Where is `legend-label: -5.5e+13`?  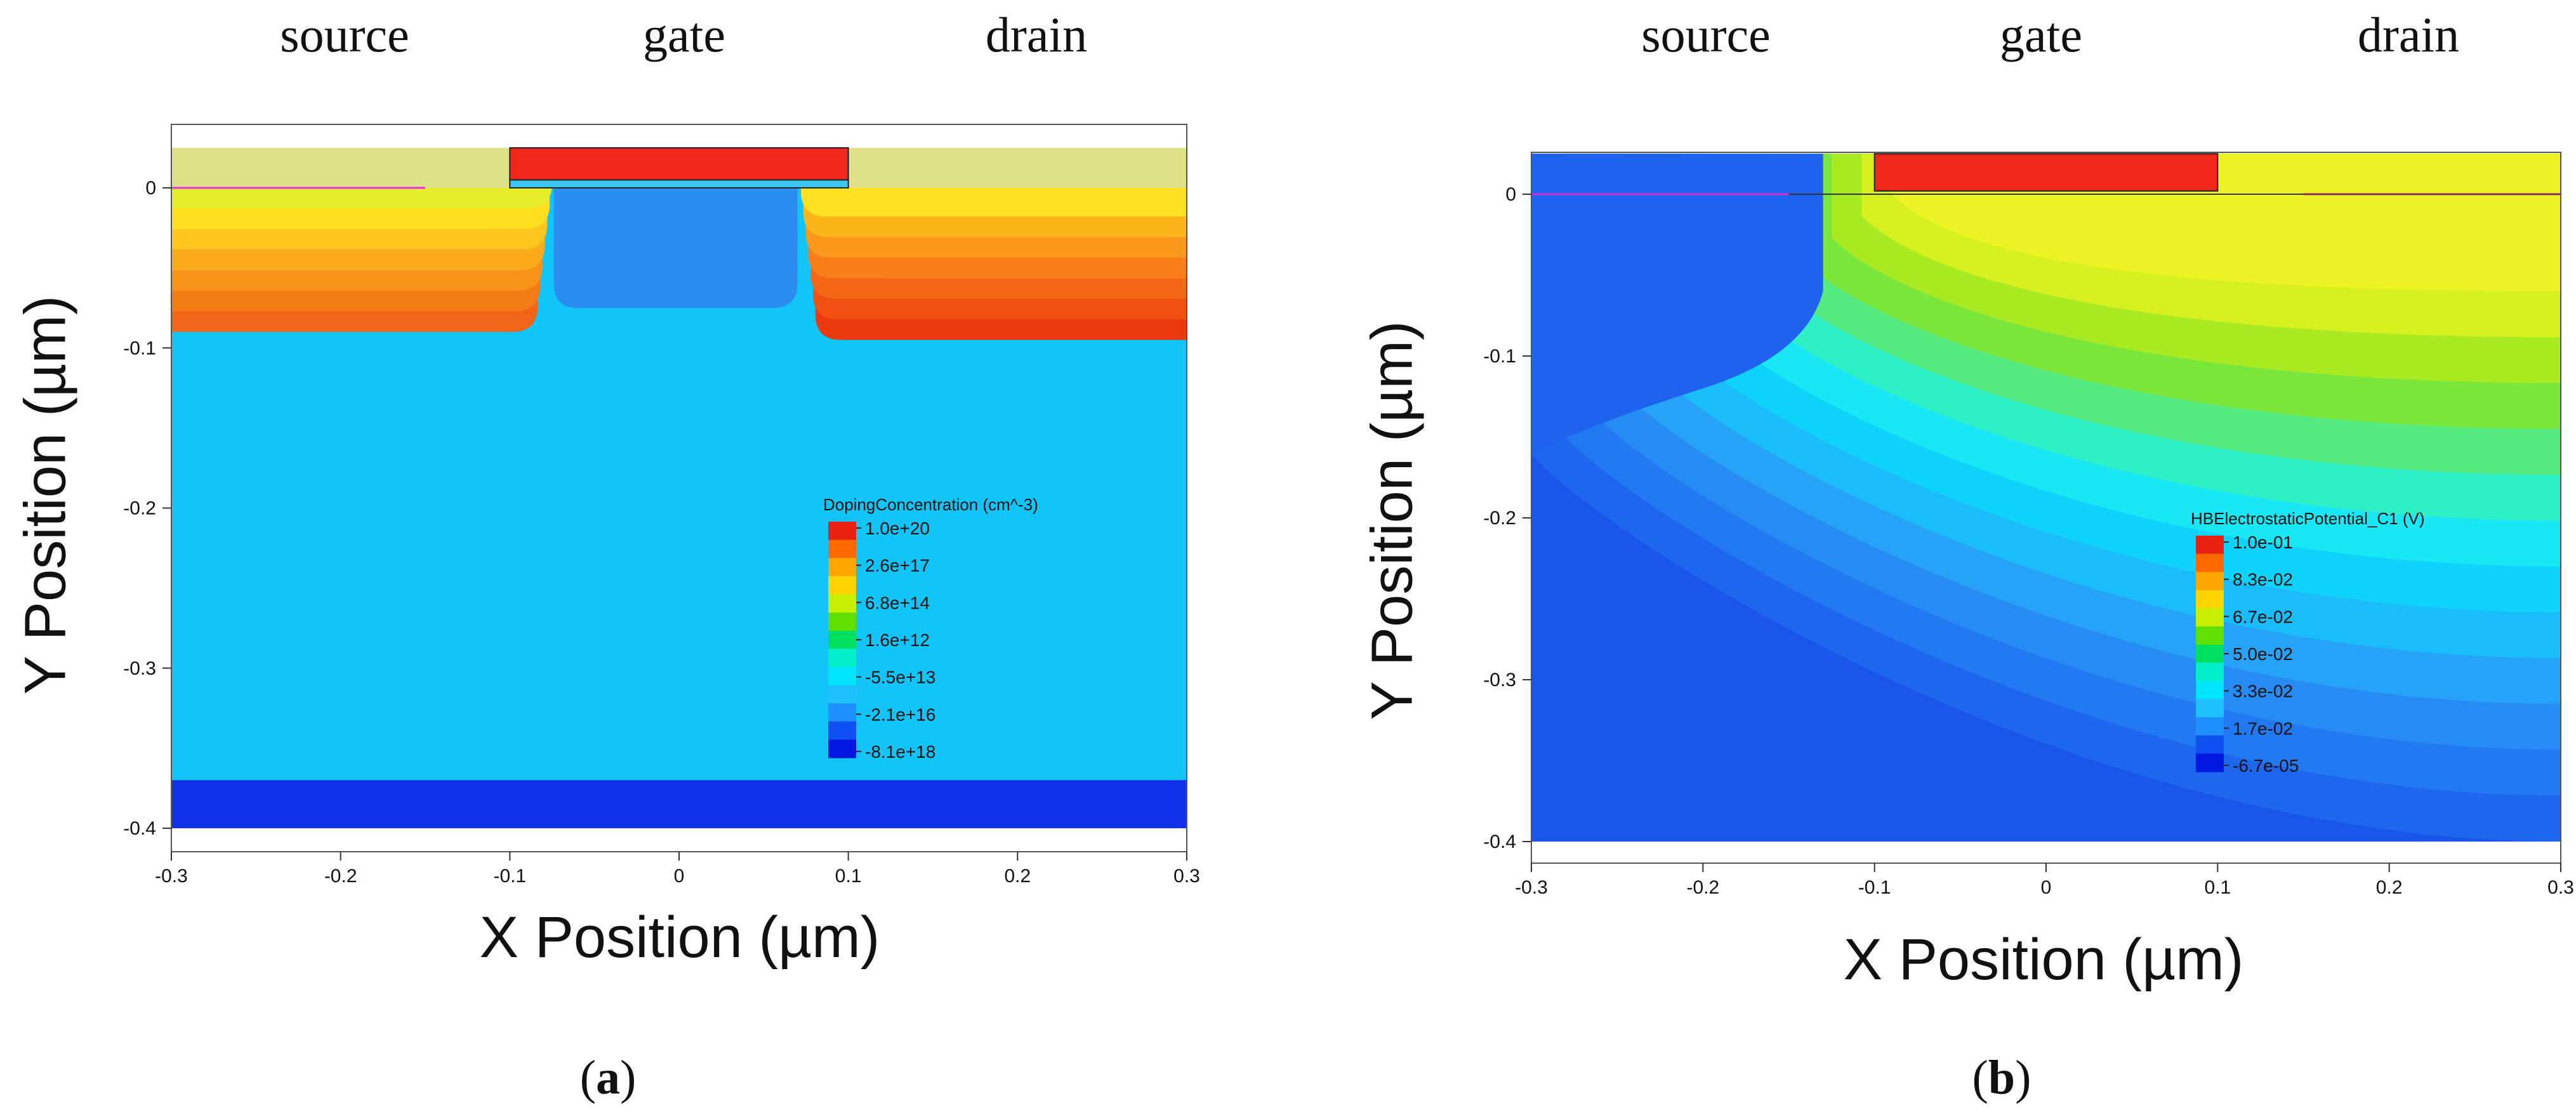 legend-label: -5.5e+13 is located at coordinates (900, 677).